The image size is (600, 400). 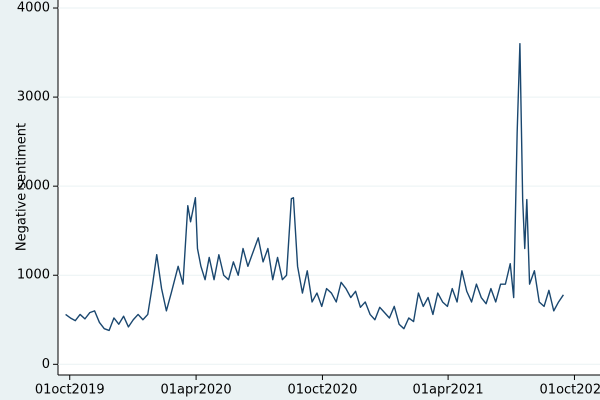 I want to click on y-tick-label: 3000, so click(x=33, y=97).